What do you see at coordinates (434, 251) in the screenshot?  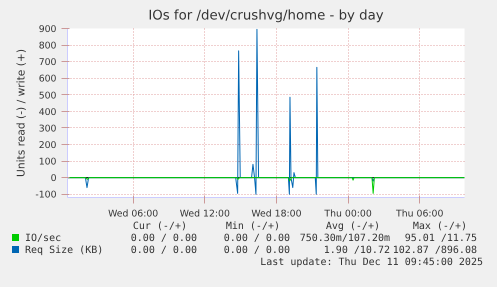 I see `text: 102.87 /896.08` at bounding box center [434, 251].